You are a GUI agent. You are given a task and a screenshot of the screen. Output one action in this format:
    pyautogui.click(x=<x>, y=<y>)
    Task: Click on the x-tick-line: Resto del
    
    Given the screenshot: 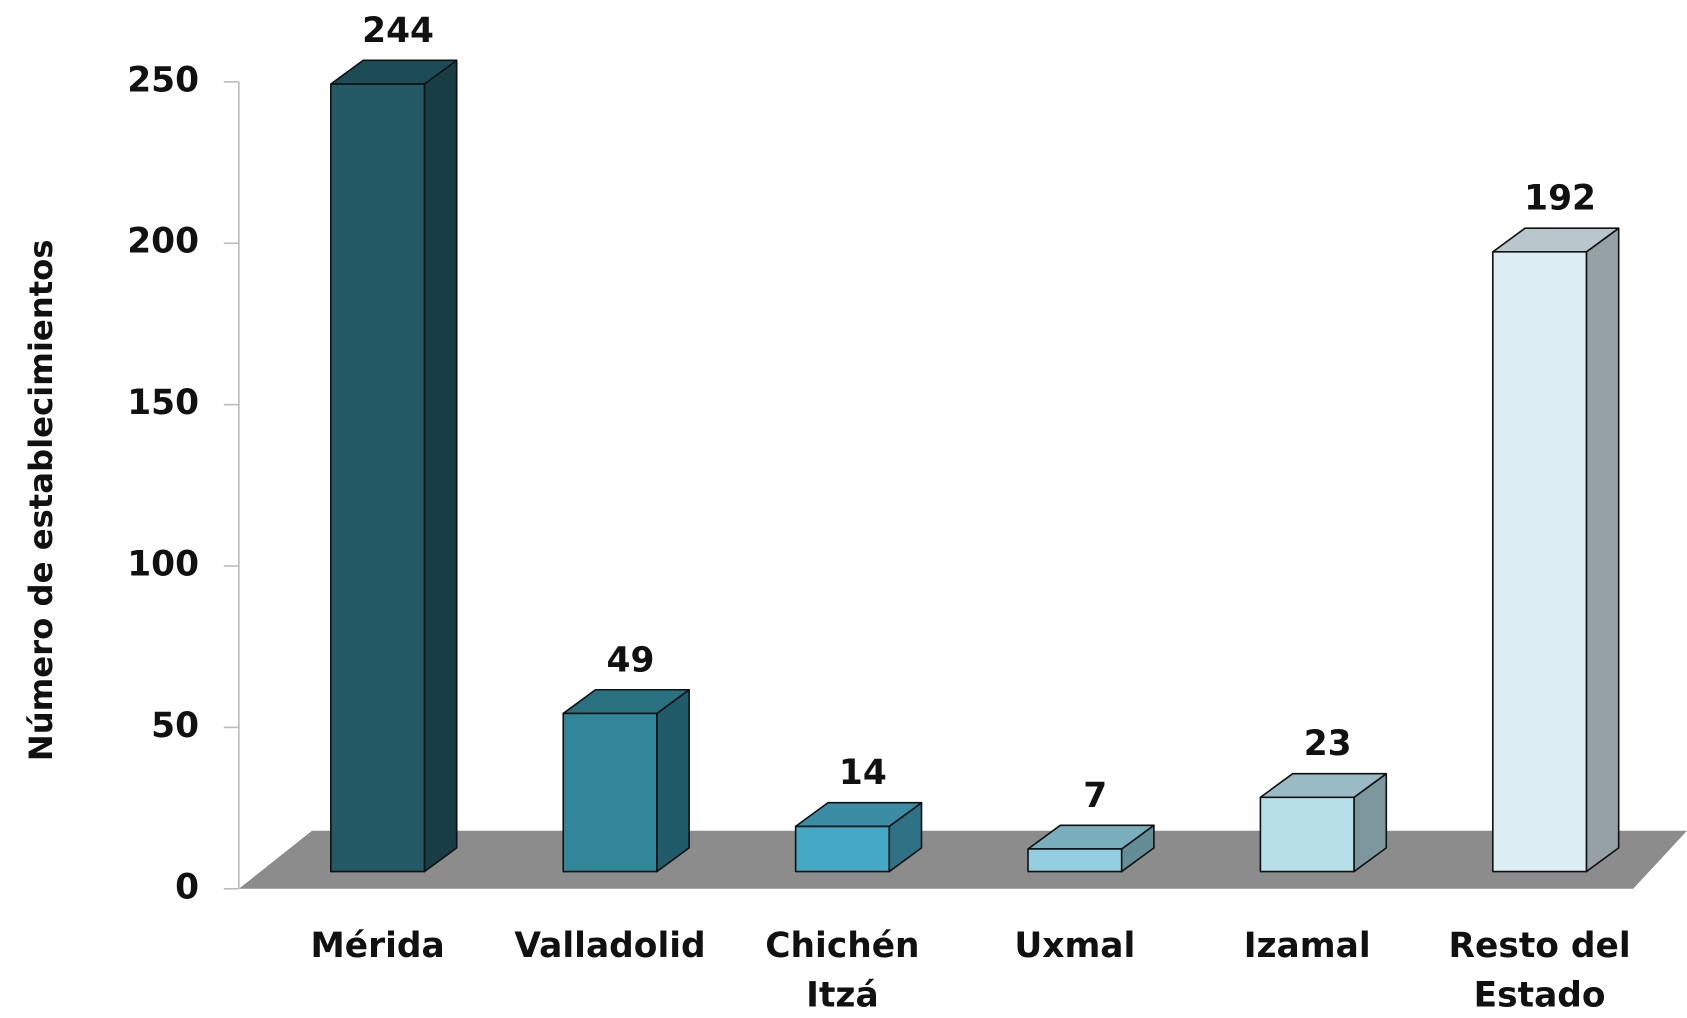 What is the action you would take?
    pyautogui.click(x=1540, y=945)
    